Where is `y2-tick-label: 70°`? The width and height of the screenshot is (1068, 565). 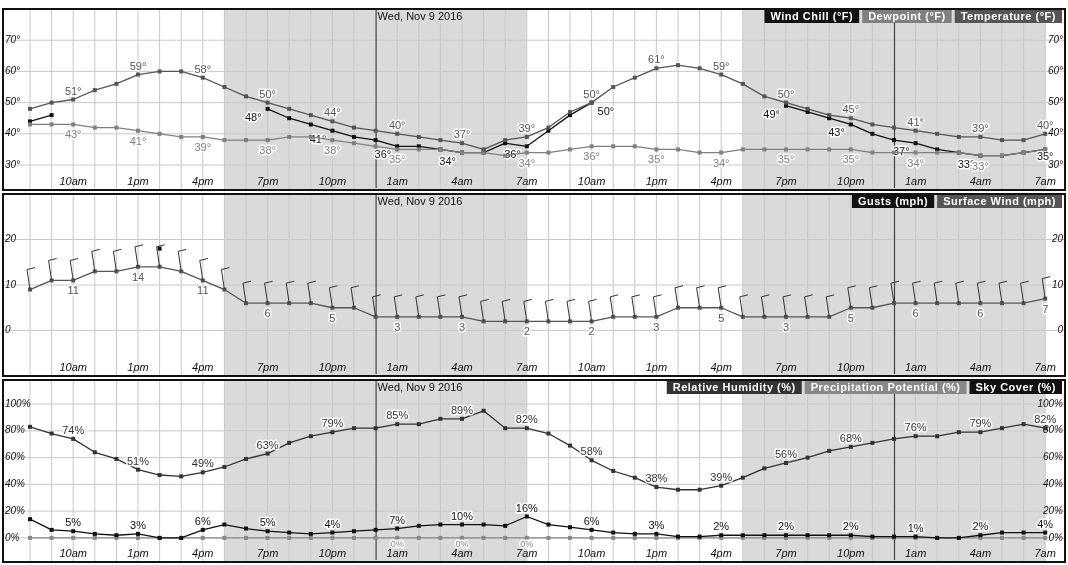
y2-tick-label: 70° is located at coordinates (1055, 39).